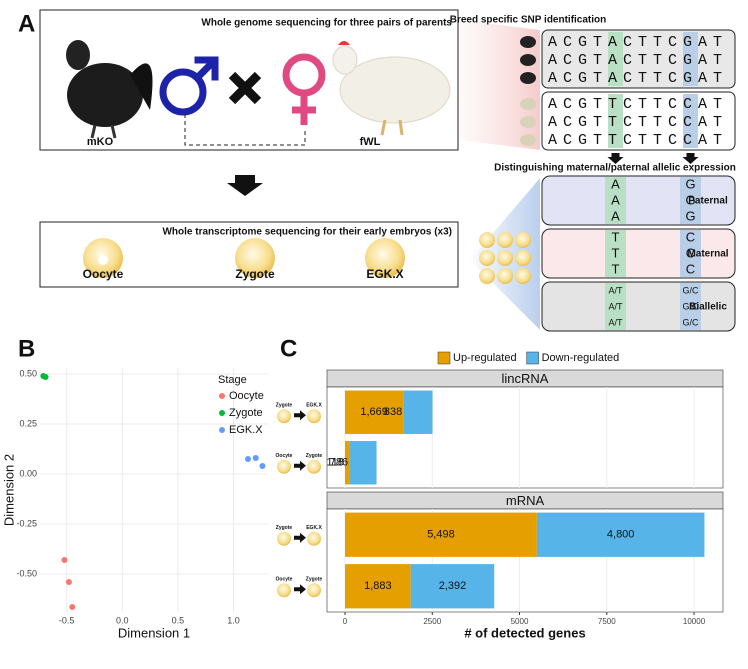  I want to click on allele: C, so click(690, 252).